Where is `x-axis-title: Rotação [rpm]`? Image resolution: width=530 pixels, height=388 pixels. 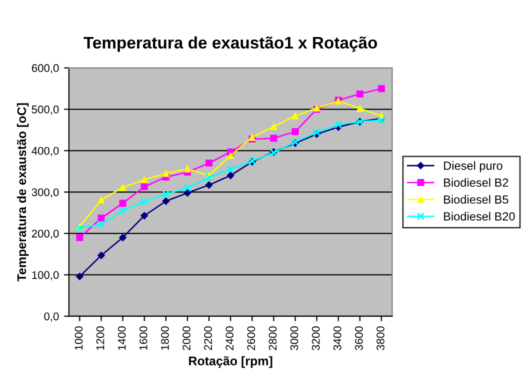 x-axis-title: Rotação [rpm] is located at coordinates (230, 362).